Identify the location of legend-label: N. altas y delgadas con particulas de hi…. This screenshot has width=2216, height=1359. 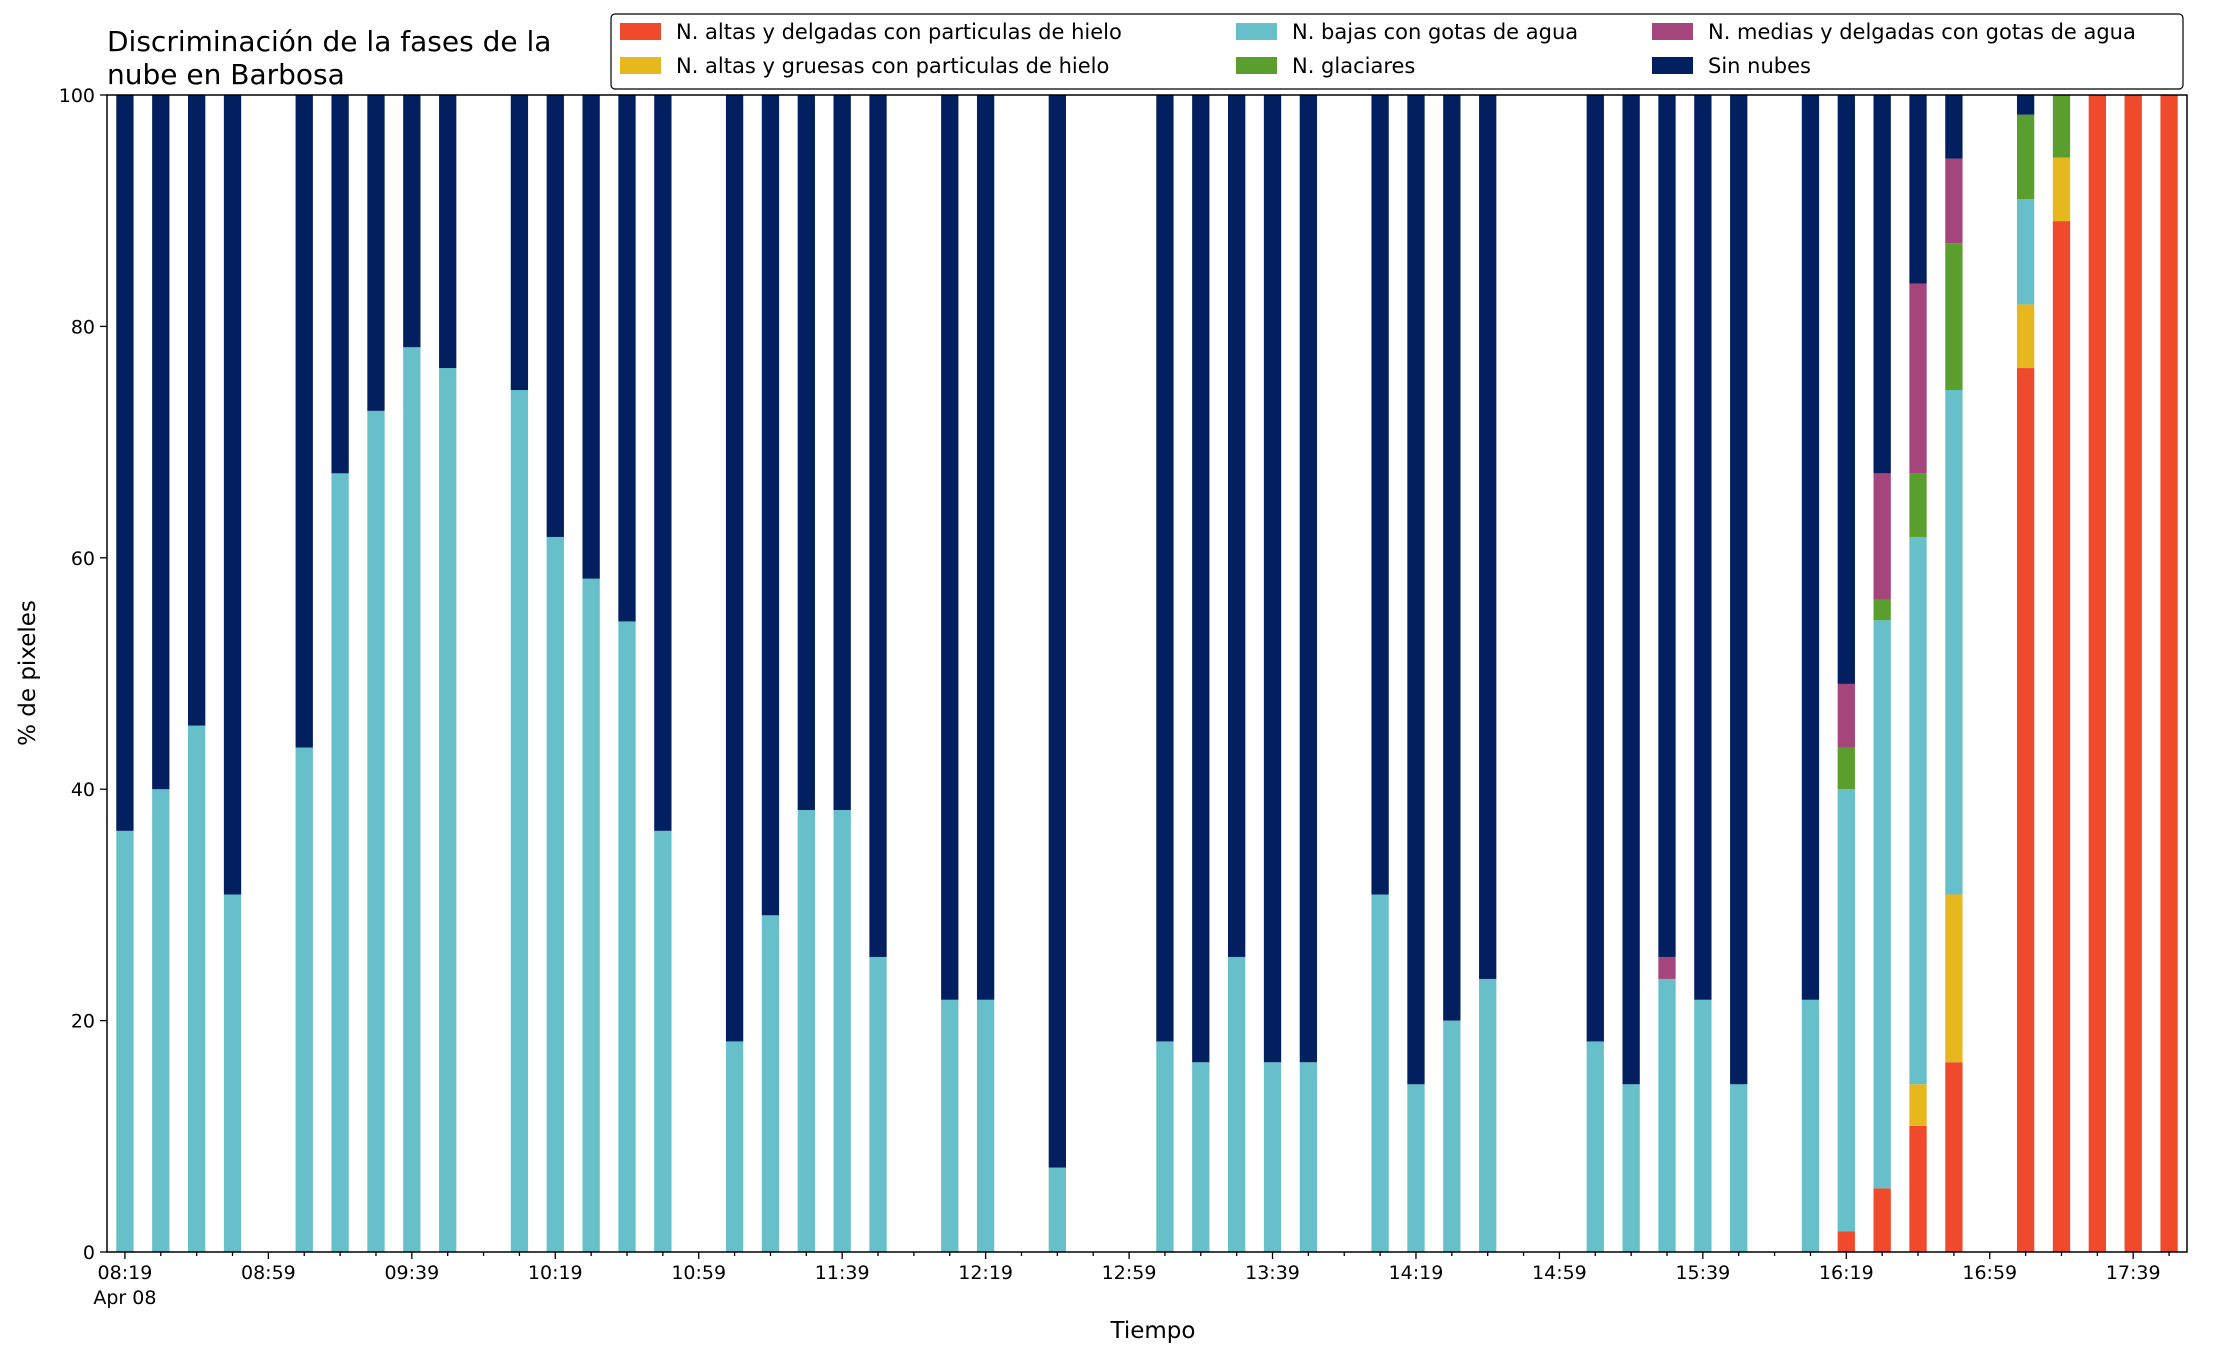
(899, 32).